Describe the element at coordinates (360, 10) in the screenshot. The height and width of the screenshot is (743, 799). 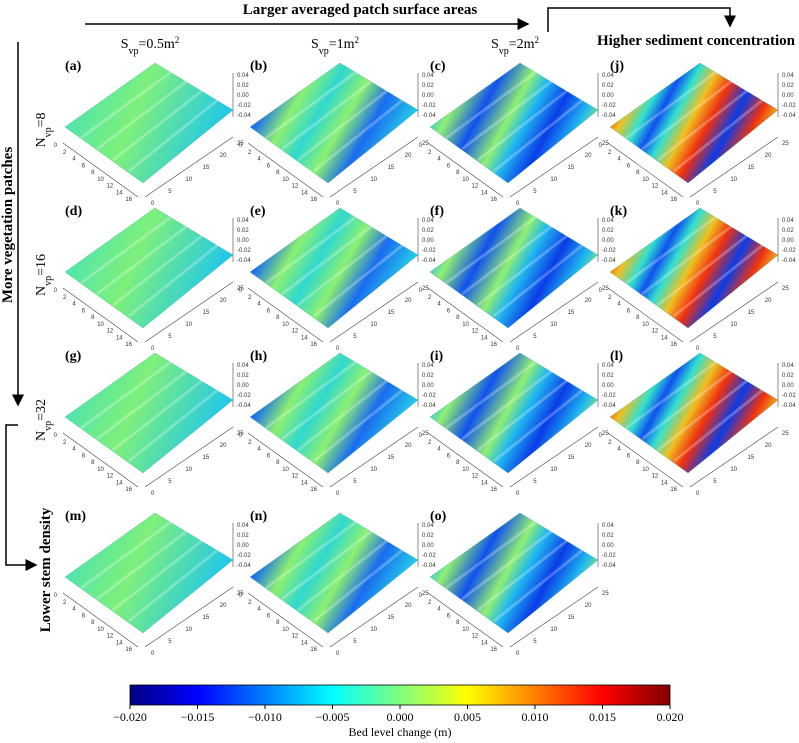
I see `top-arrow-label: Larger averaged patch surface areas` at that location.